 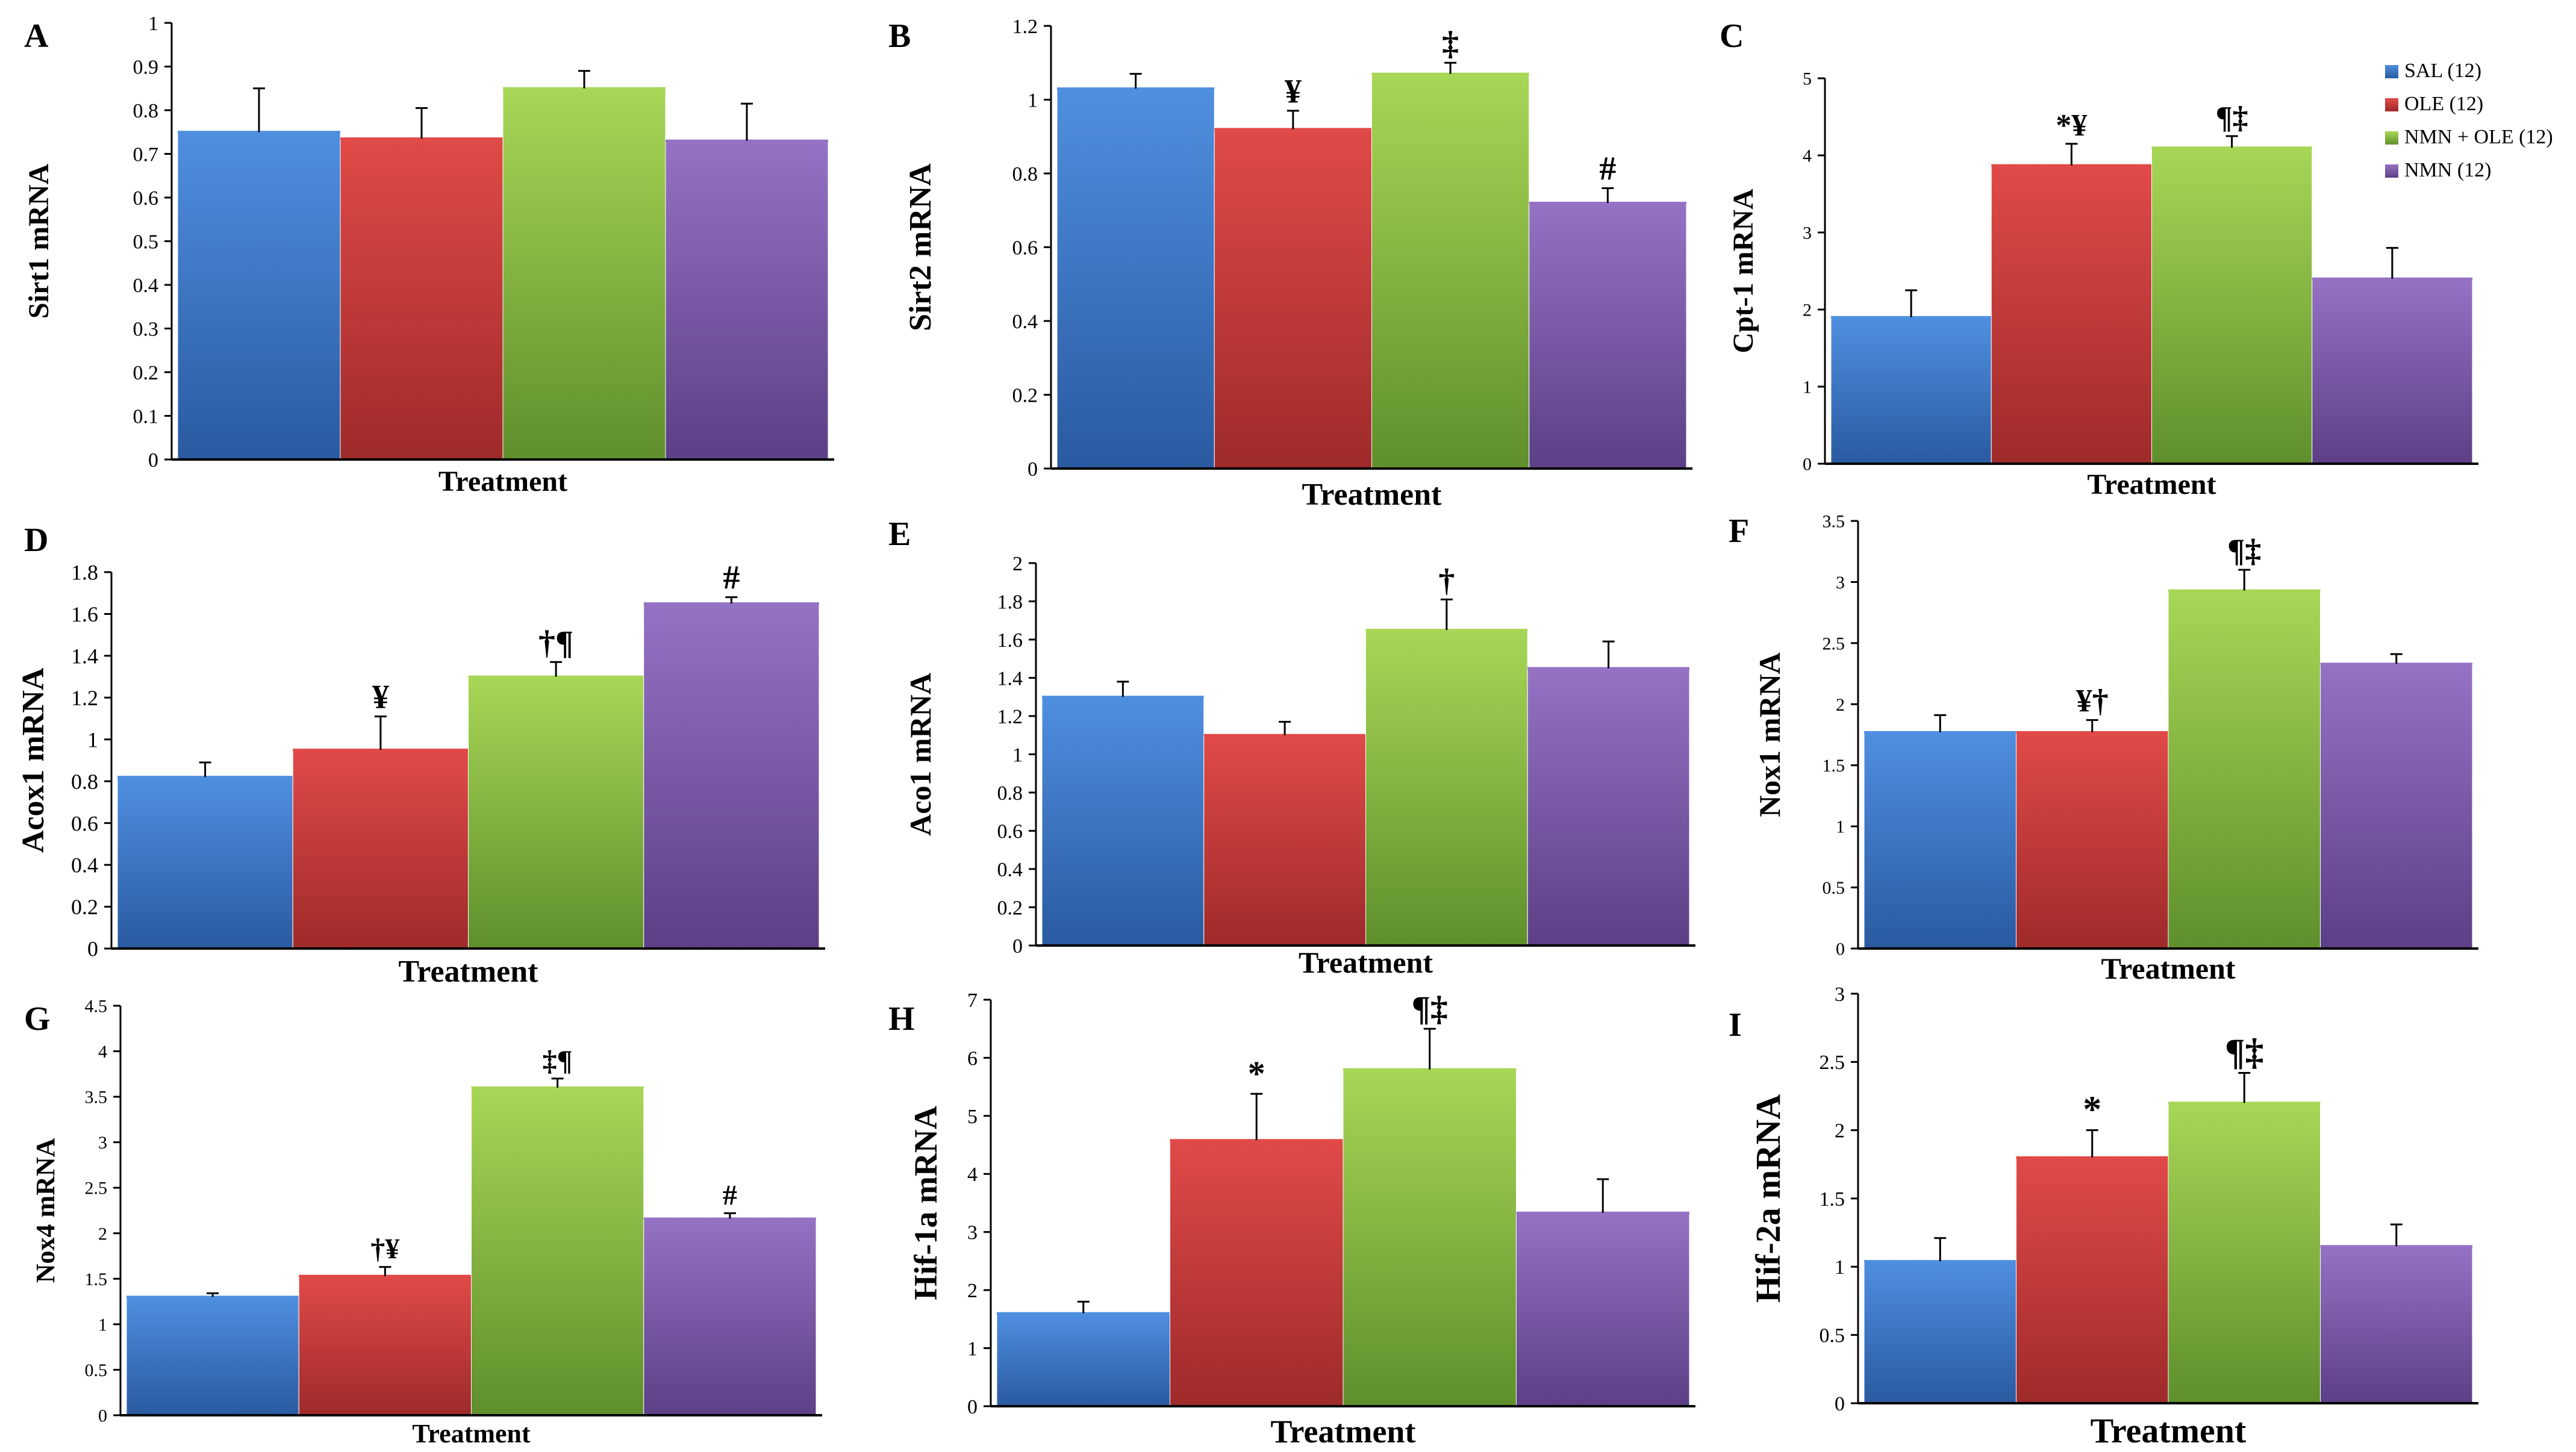 What do you see at coordinates (39, 241) in the screenshot?
I see `y-axis-title: Sirt1 mRNA` at bounding box center [39, 241].